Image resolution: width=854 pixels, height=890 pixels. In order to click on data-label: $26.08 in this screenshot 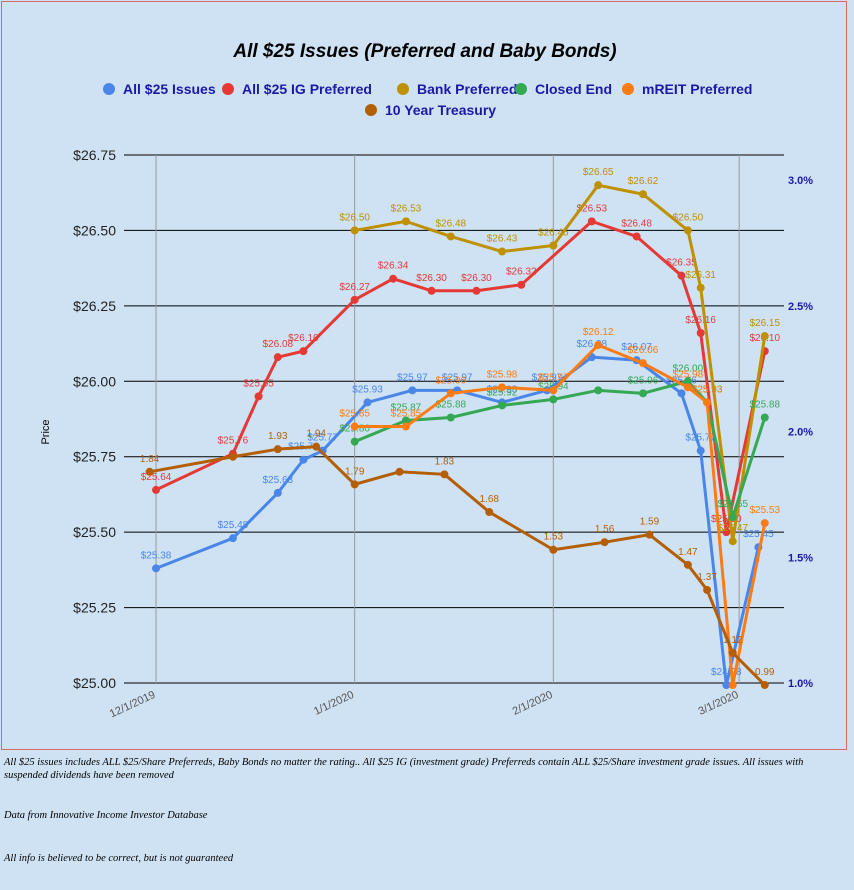, I will do `click(591, 344)`.